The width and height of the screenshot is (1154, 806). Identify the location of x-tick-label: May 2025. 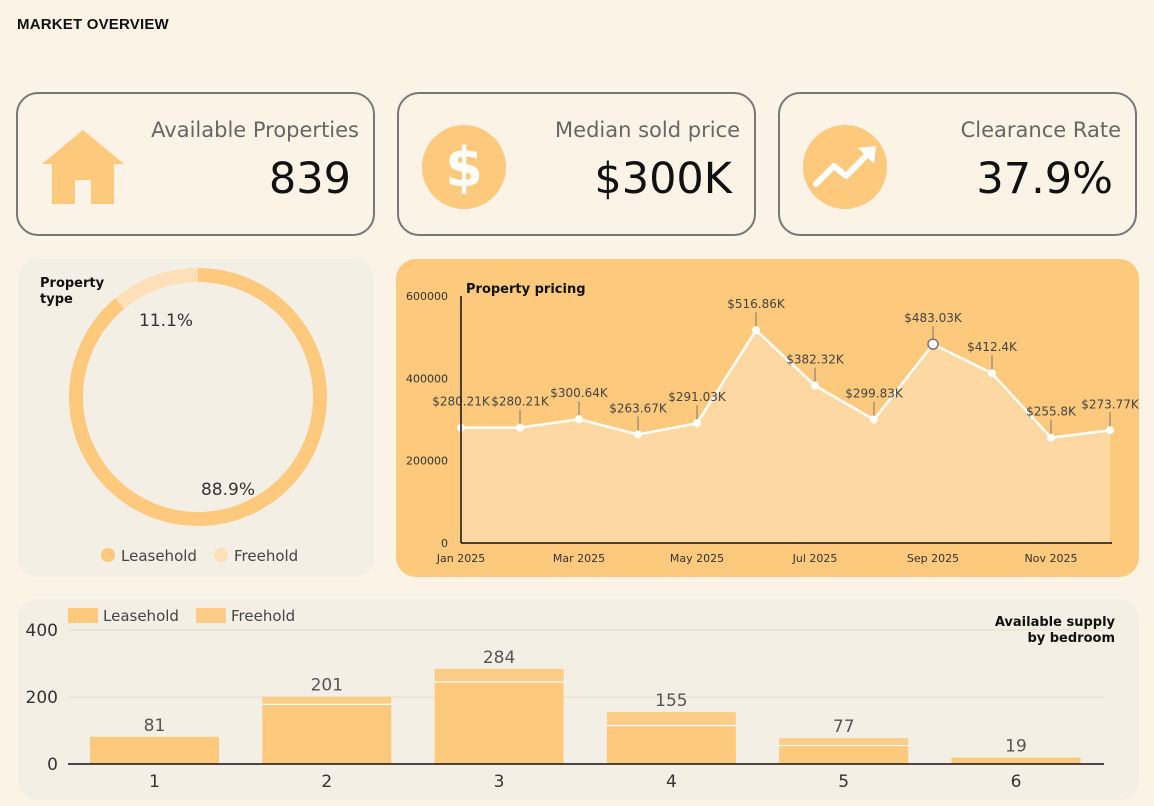
(697, 558).